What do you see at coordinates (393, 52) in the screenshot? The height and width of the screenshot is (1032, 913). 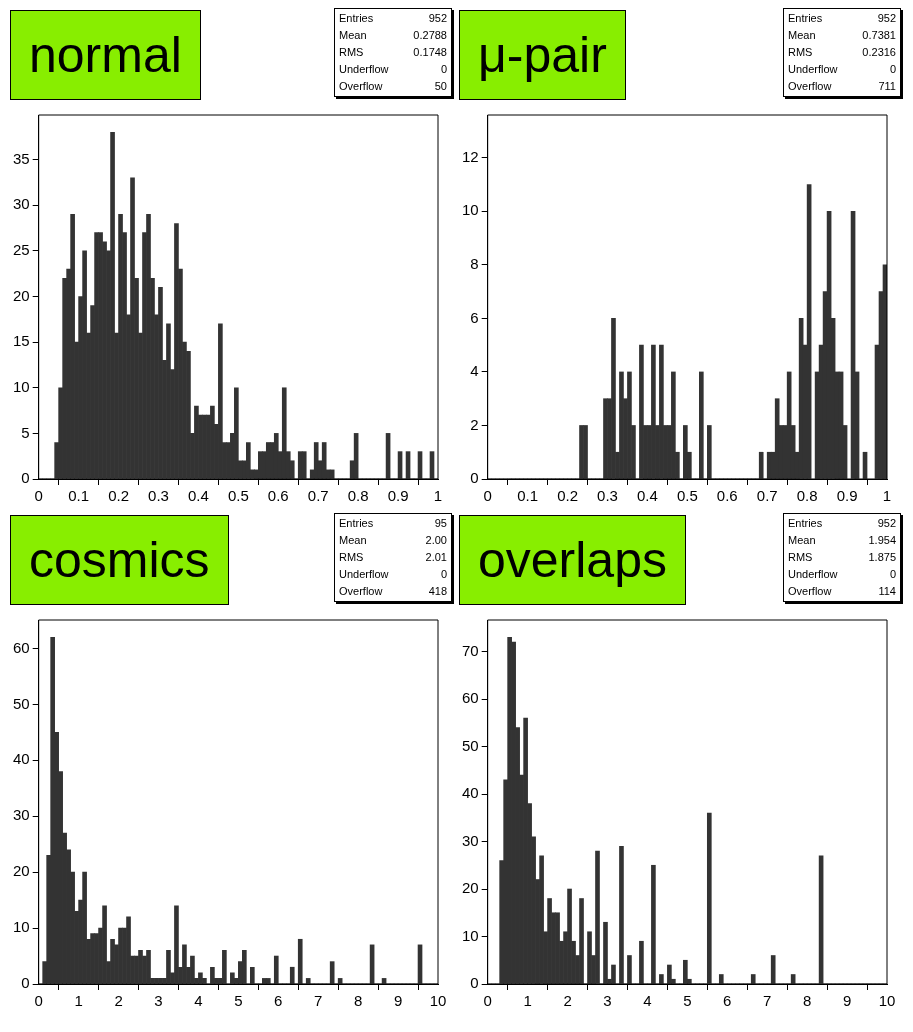 I see `text: RMS 0.1748` at bounding box center [393, 52].